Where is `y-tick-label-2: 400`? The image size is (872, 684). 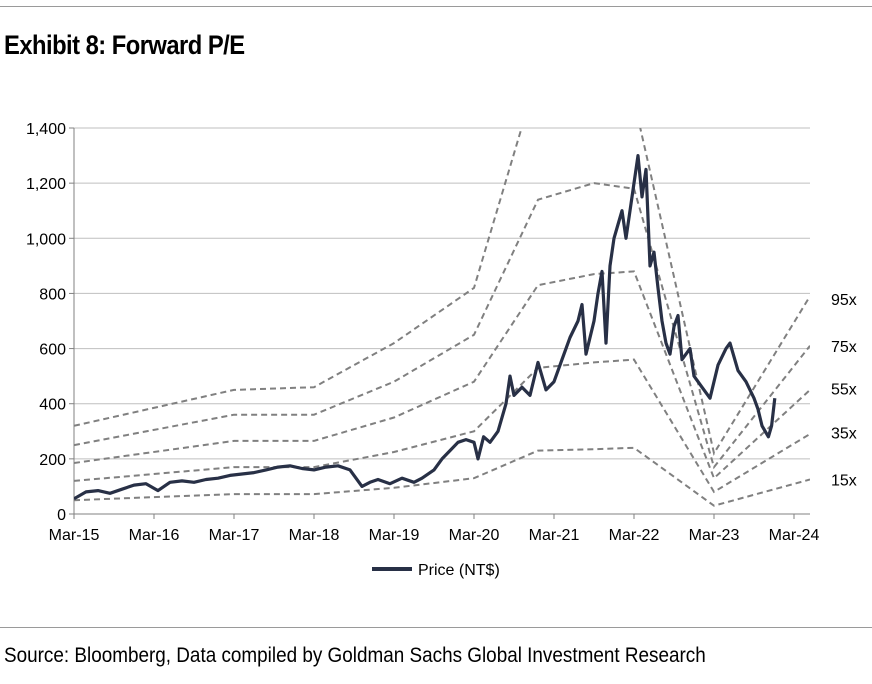
y-tick-label-2: 400 is located at coordinates (52, 405).